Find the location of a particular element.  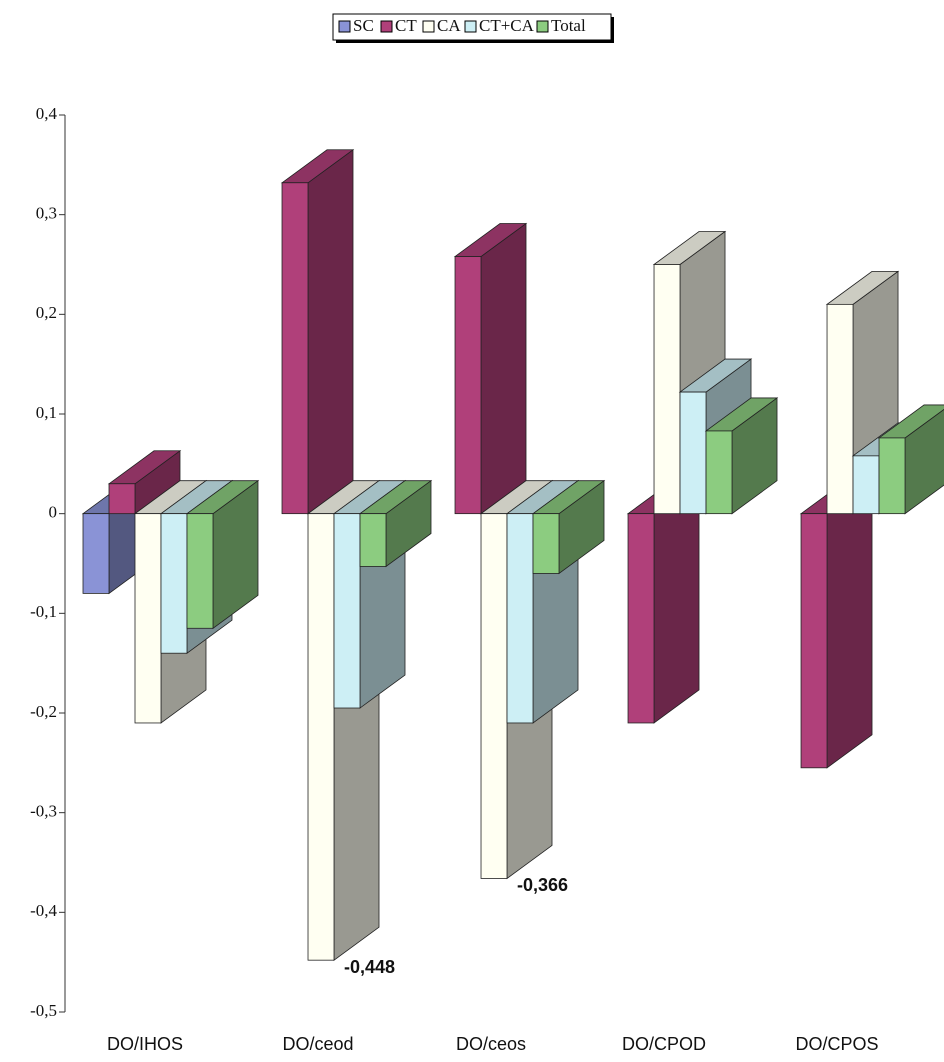

x-tick-label: DO/ceos is located at coordinates (491, 1044).